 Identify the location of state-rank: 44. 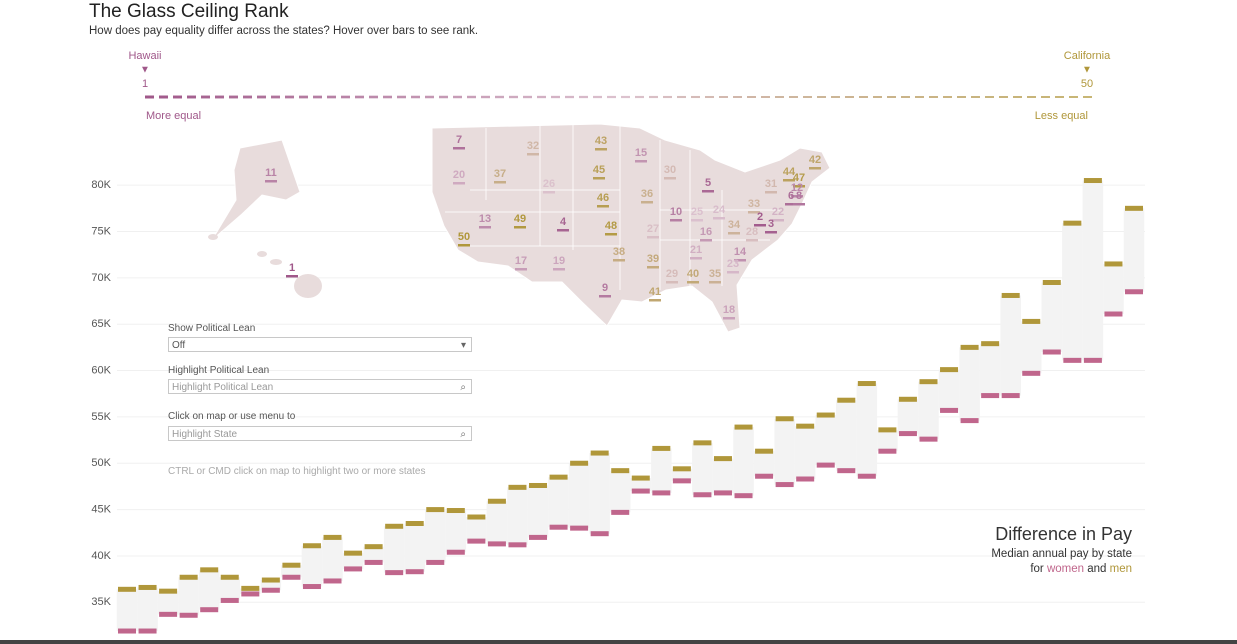
(789, 172).